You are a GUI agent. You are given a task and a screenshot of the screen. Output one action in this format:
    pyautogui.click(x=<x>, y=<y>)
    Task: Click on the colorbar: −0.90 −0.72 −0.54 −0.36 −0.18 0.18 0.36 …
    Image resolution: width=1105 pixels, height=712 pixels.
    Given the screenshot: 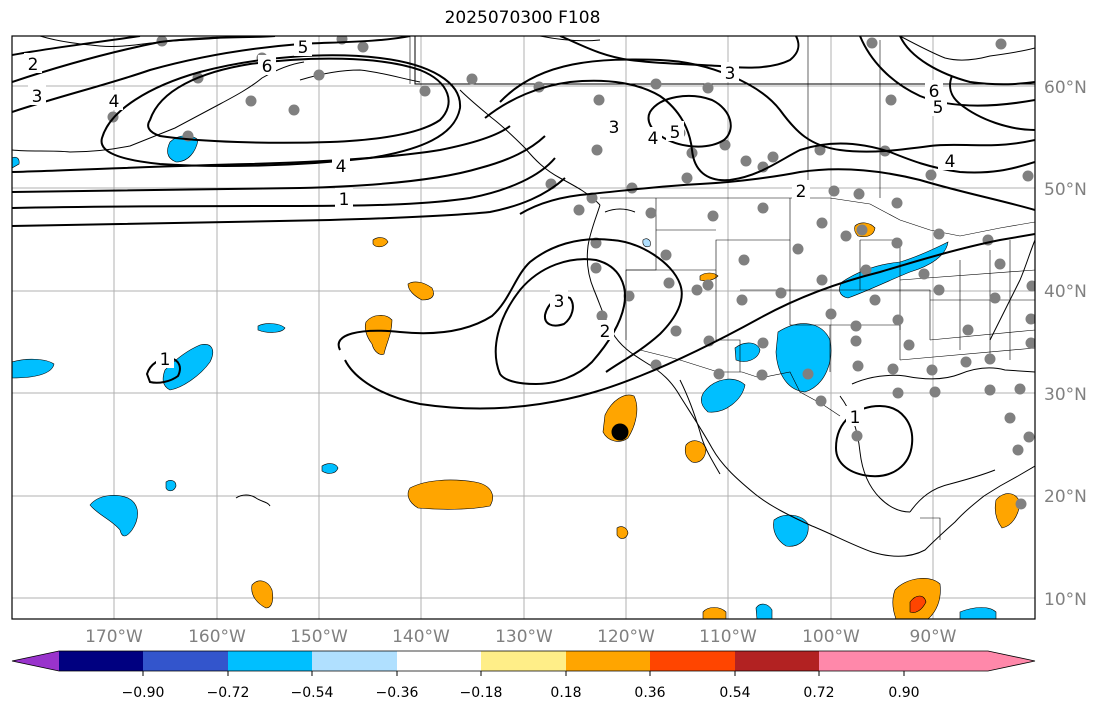 What is the action you would take?
    pyautogui.click(x=523, y=675)
    